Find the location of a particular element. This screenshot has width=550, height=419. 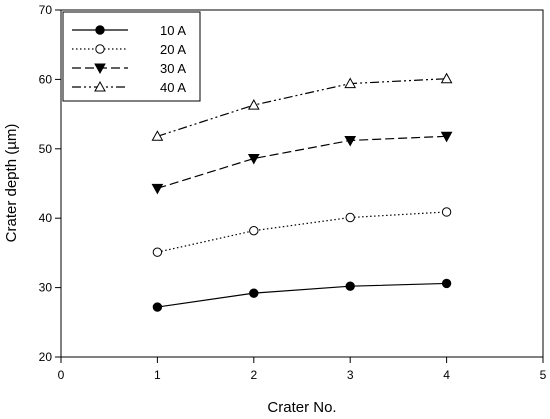

y-tick-label: 60 is located at coordinates (46, 79).